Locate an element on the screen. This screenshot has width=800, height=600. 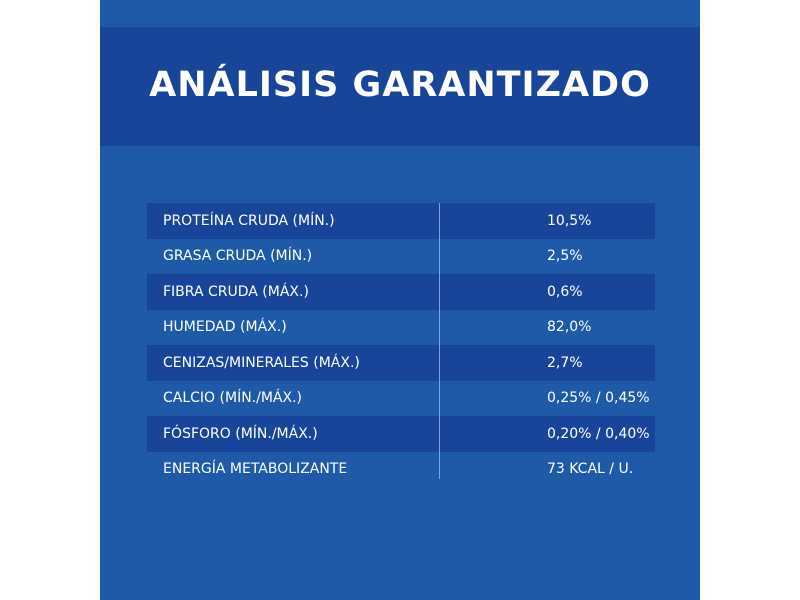
table-row: HUMEDAD (MÁX.) 82,0% is located at coordinates (401, 328).